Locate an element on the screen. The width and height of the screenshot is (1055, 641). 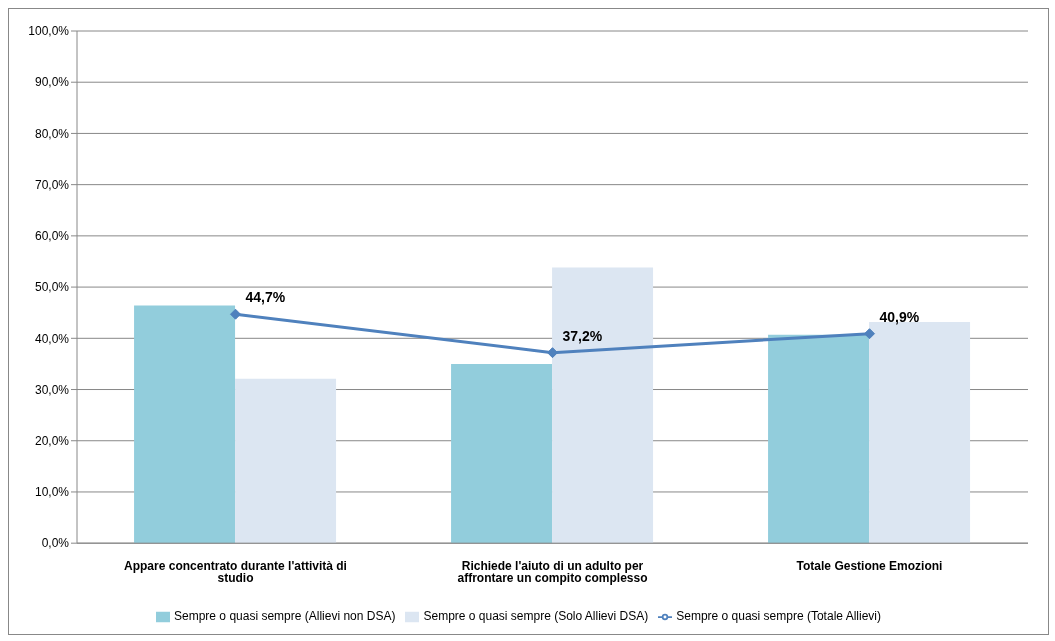
legend-label: Sempre o quasi sempre (Totale Allievi) is located at coordinates (778, 616).